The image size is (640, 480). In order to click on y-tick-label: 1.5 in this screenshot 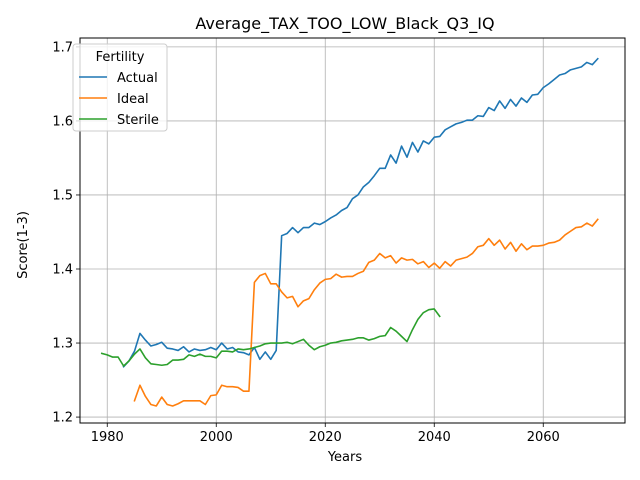, I will do `click(62, 195)`.